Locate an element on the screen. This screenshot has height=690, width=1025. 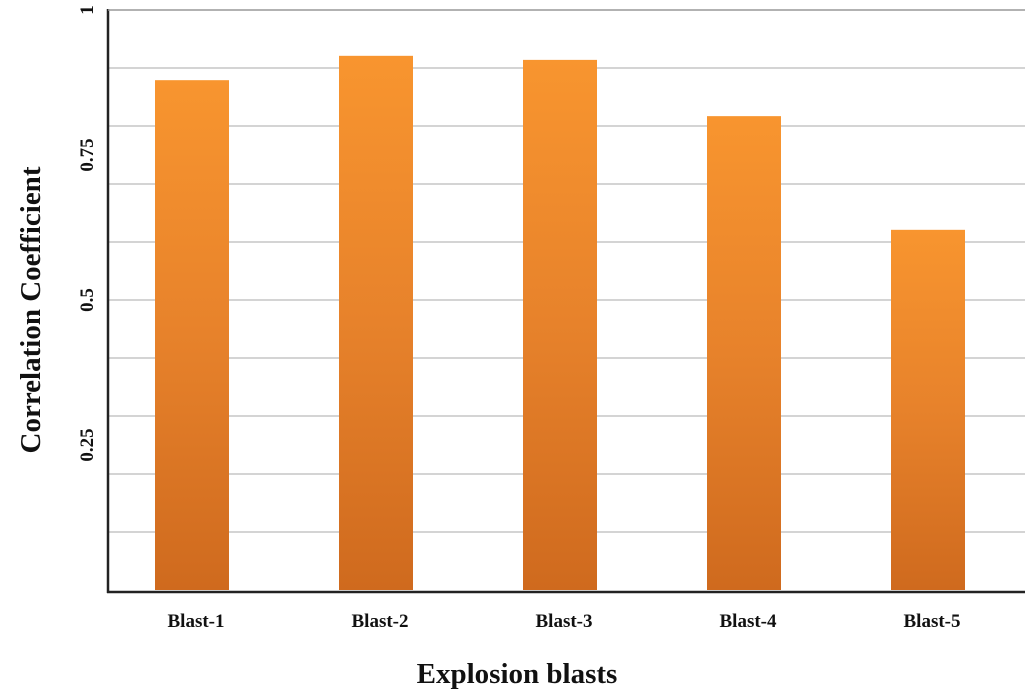
x-tick-label: Blast-5 is located at coordinates (932, 621).